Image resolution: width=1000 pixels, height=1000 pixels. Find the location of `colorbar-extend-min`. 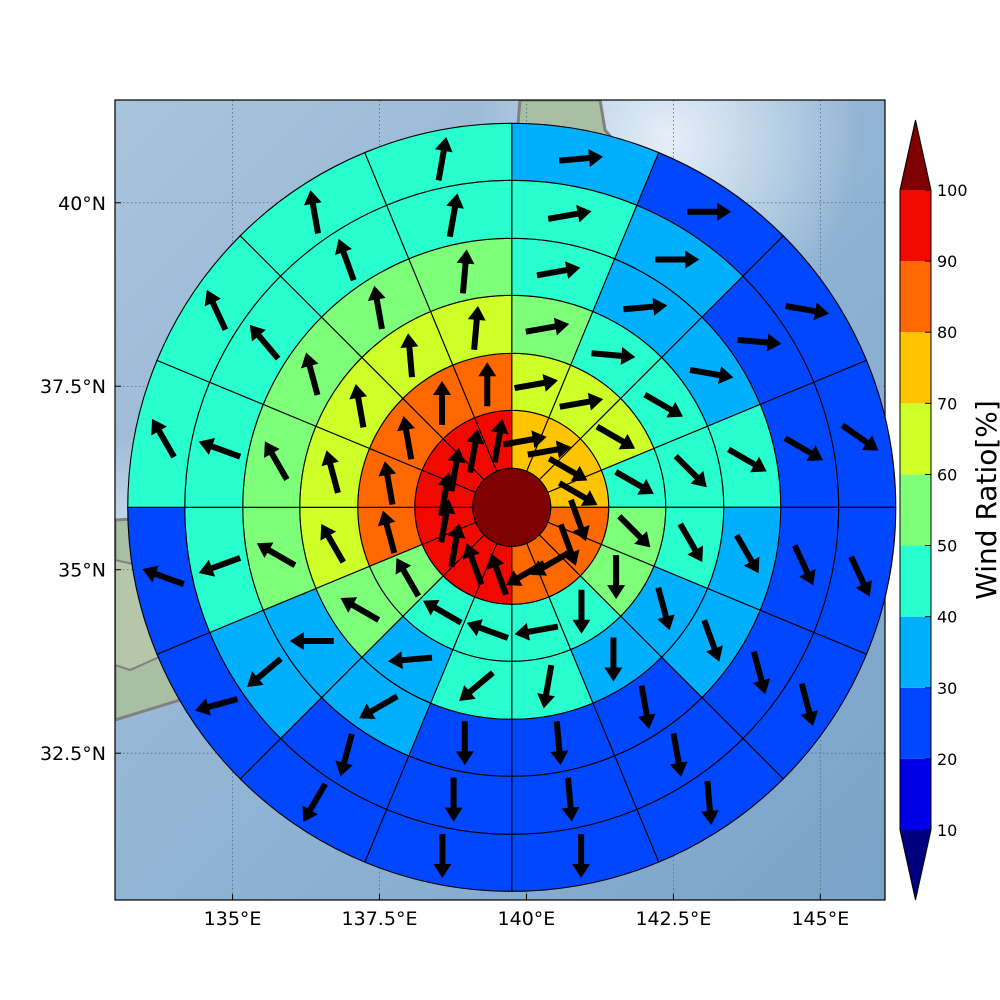

colorbar-extend-min is located at coordinates (915, 865).